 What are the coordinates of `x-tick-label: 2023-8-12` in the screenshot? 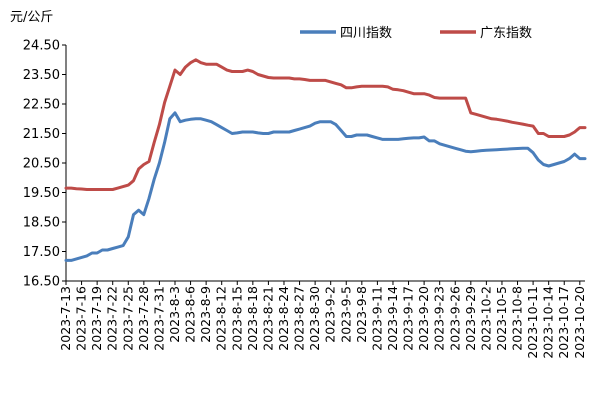 It's located at (221, 318).